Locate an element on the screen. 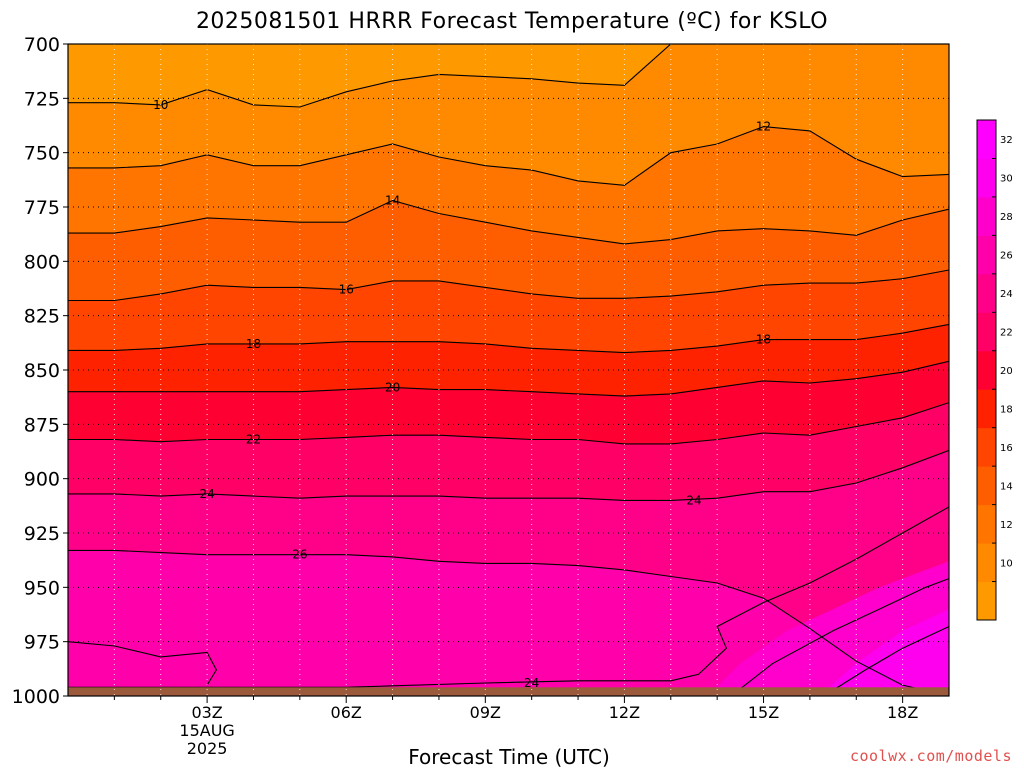 This screenshot has height=768, width=1024. colorbar-frame is located at coordinates (986, 370).